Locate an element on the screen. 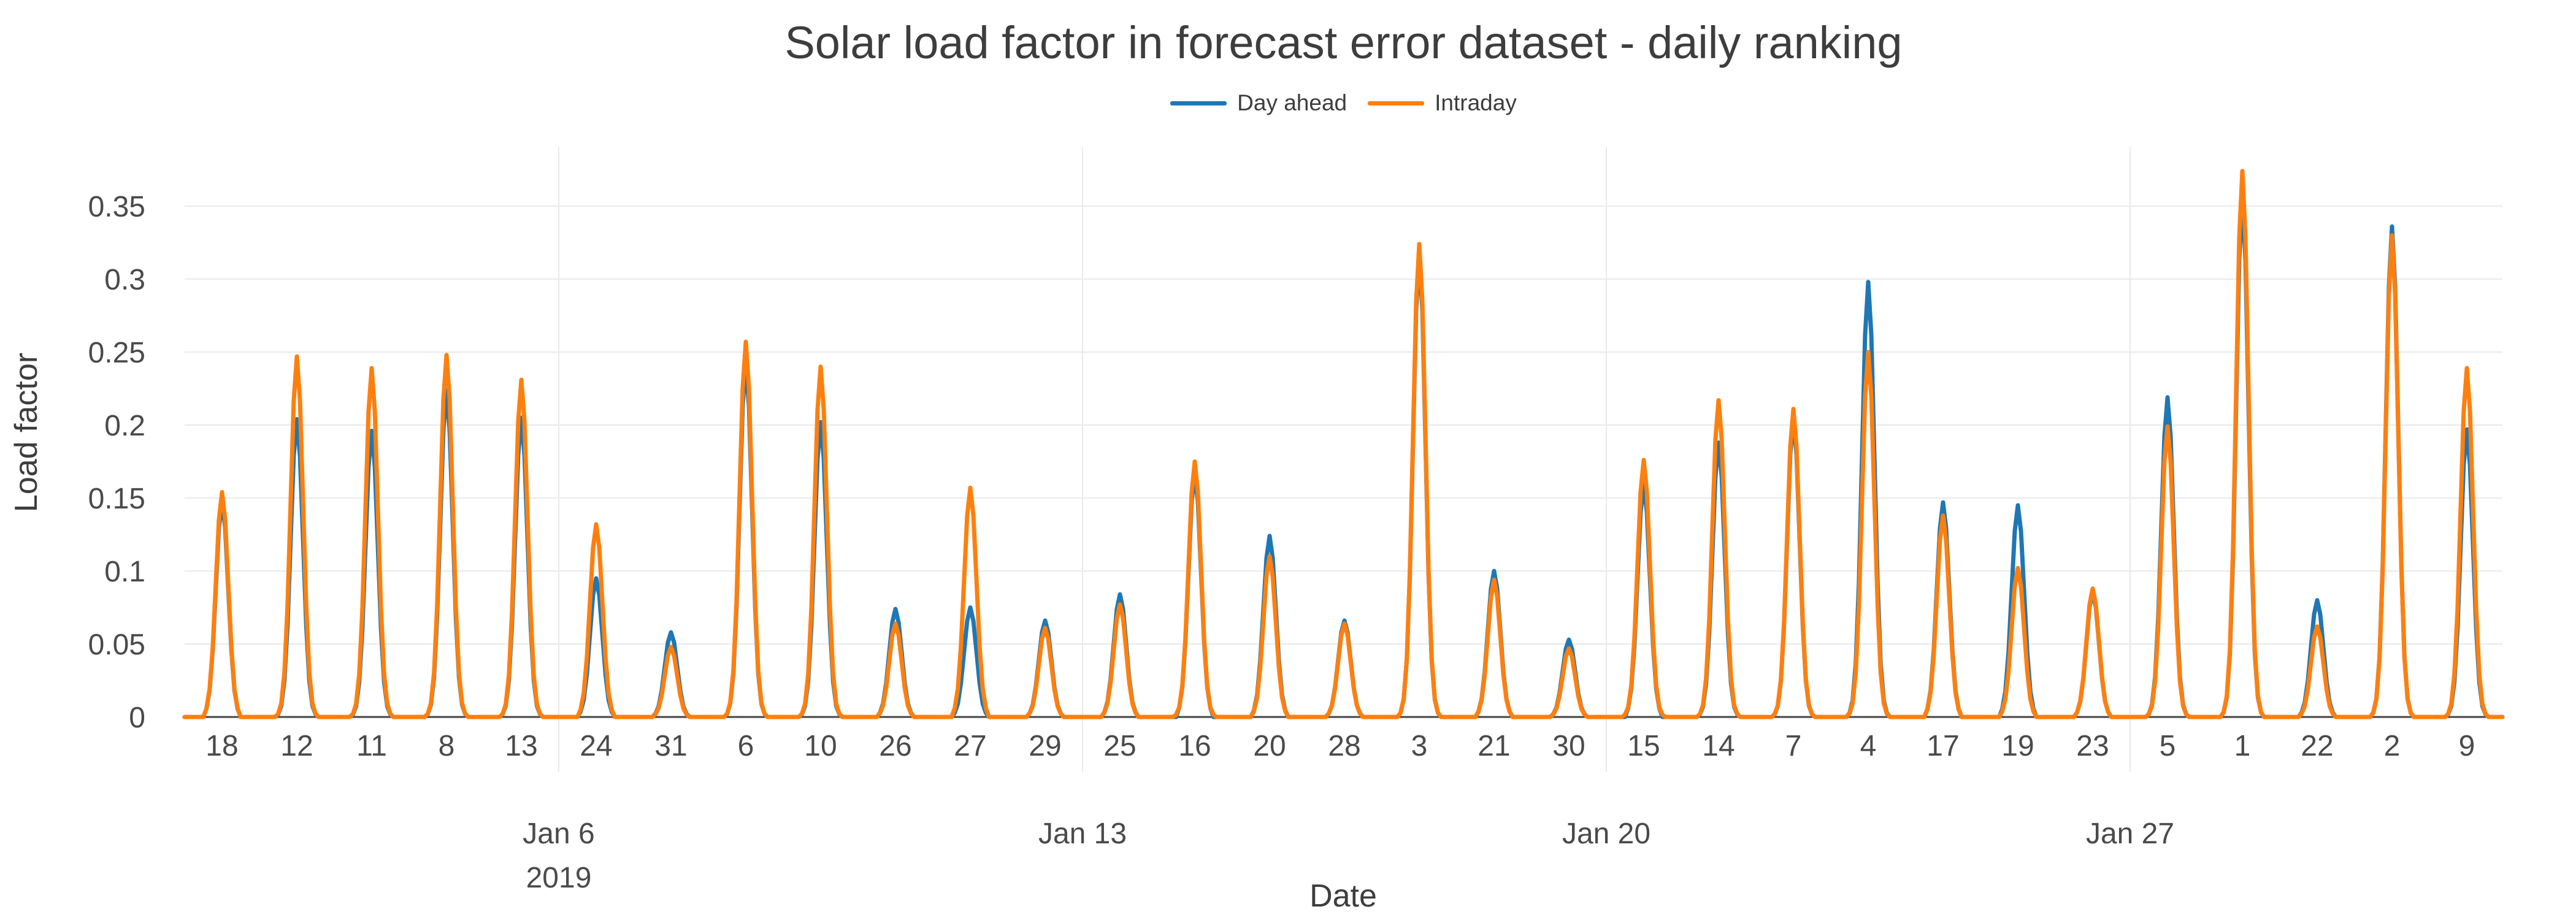 The image size is (2576, 920). x-tick-label: 21 is located at coordinates (1494, 746).